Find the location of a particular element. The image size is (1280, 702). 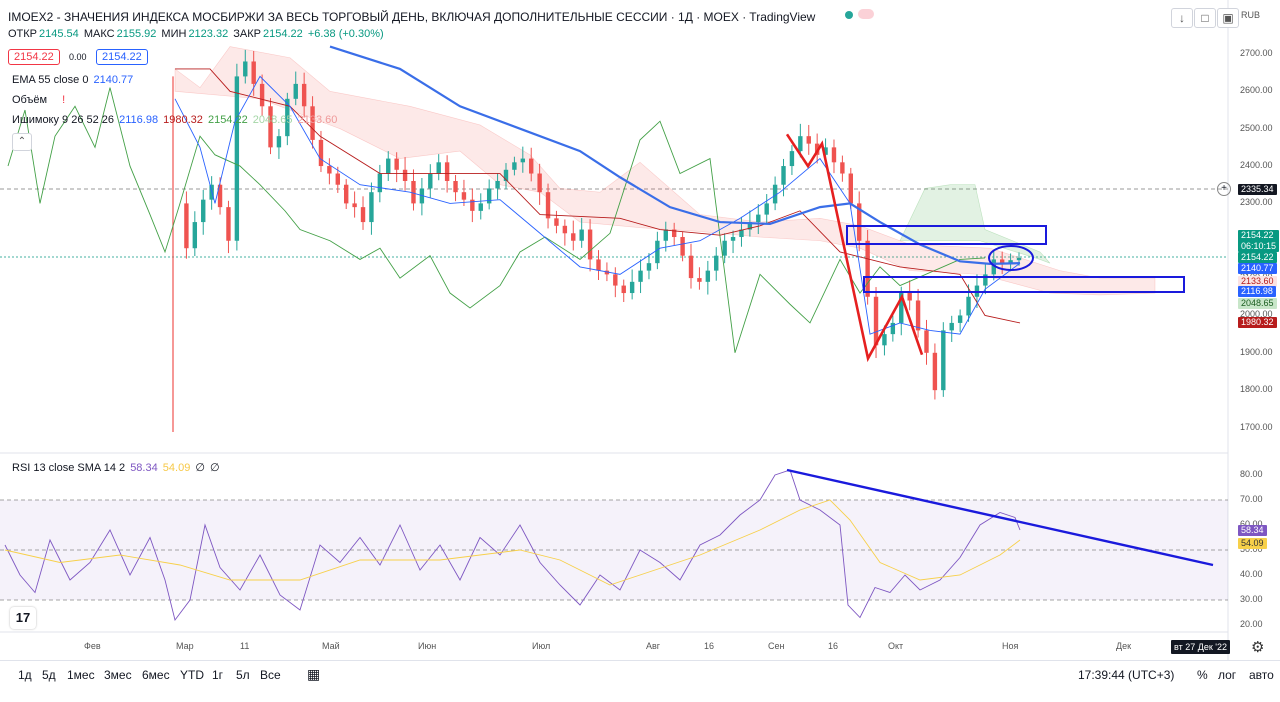

currency-label: RUB is located at coordinates (1251, 15).